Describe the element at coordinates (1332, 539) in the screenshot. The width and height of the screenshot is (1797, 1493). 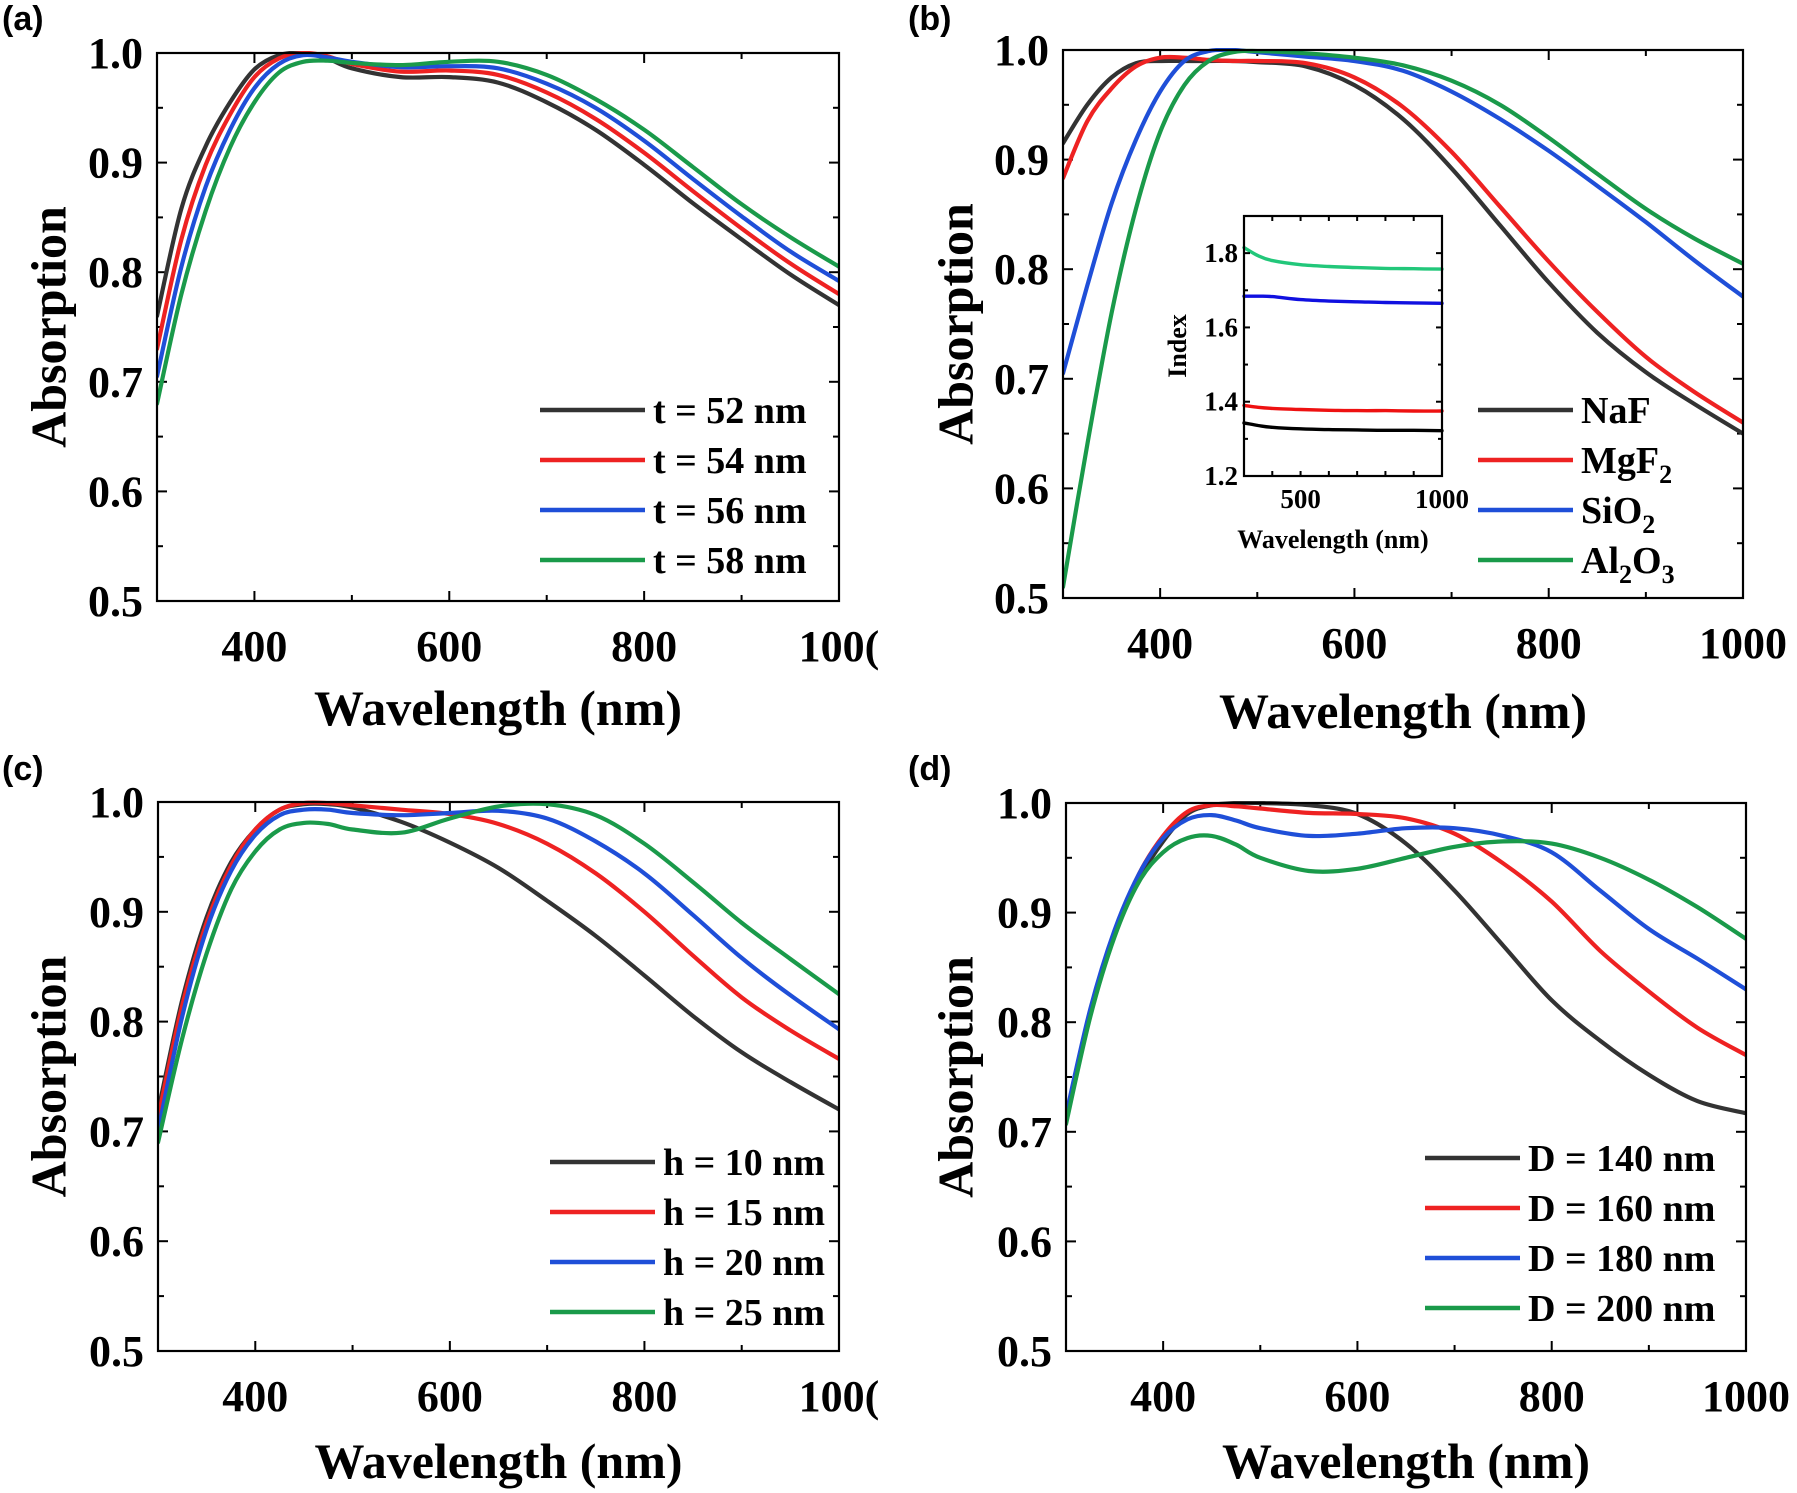
I see `inset-x-axis-title: Wavelength (nm)` at that location.